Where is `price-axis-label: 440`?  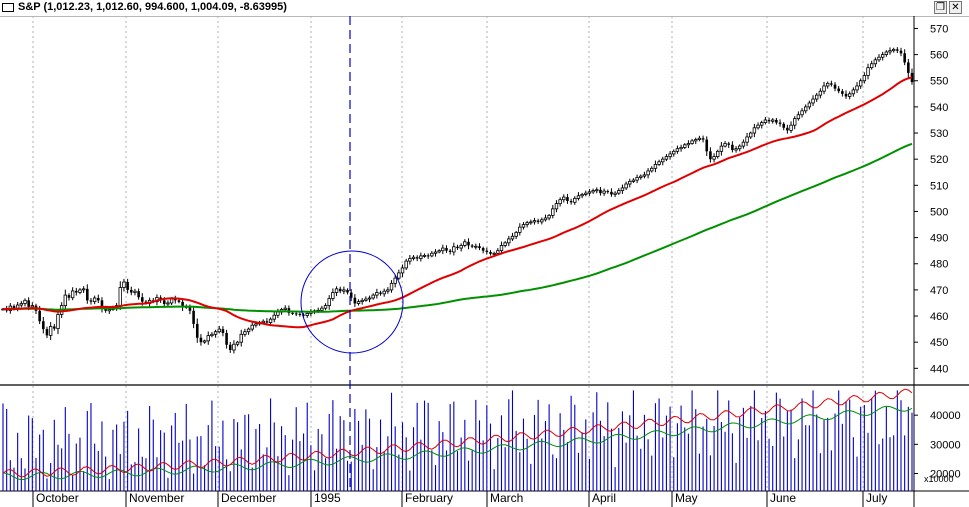 price-axis-label: 440 is located at coordinates (939, 369).